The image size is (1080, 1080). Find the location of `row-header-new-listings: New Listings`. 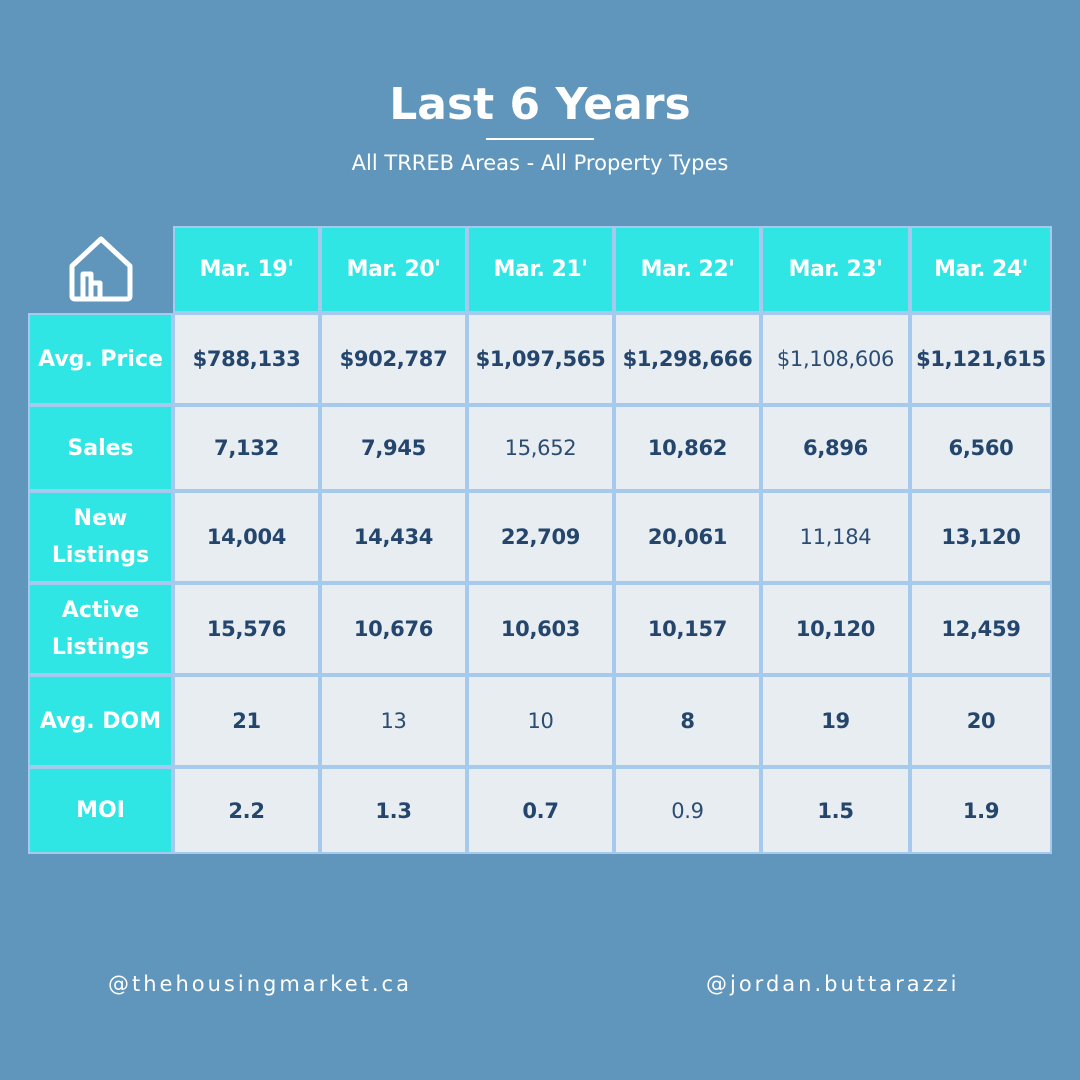

row-header-new-listings: New Listings is located at coordinates (100, 537).